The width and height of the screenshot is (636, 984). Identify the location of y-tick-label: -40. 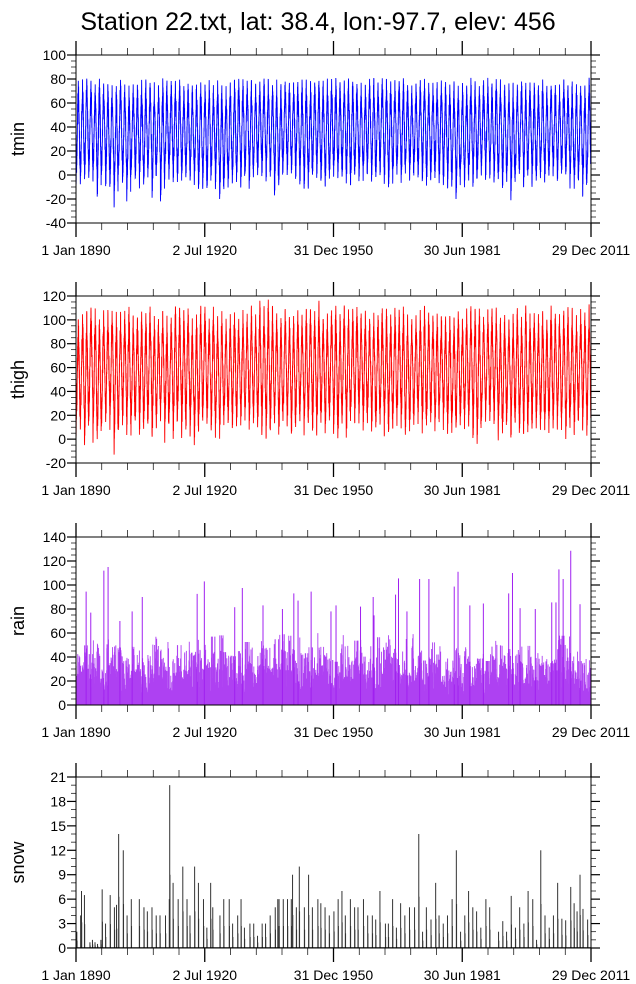
(56, 223).